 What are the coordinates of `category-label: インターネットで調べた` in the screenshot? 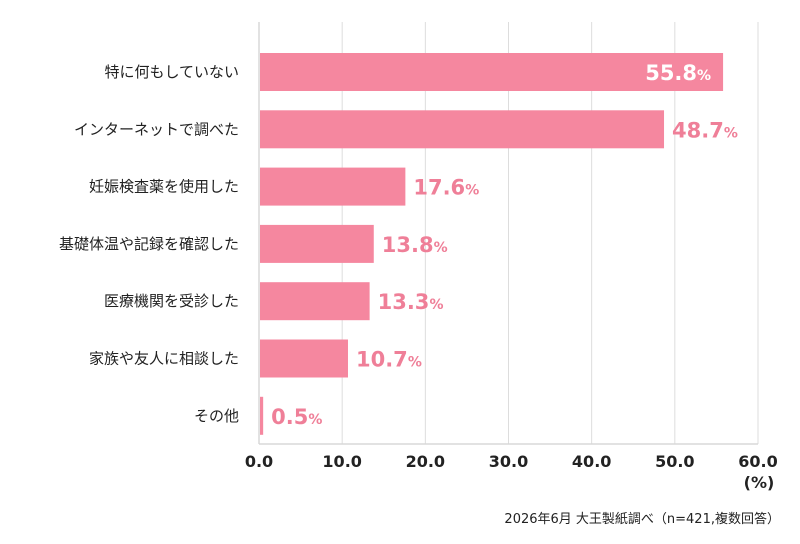 It's located at (156, 129).